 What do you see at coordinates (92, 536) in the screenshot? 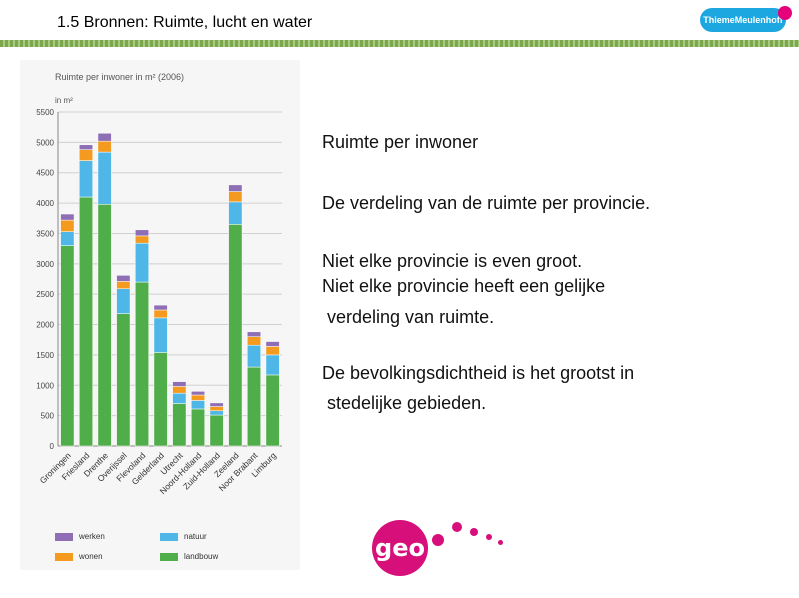
I see `legend-label-werken: werken` at bounding box center [92, 536].